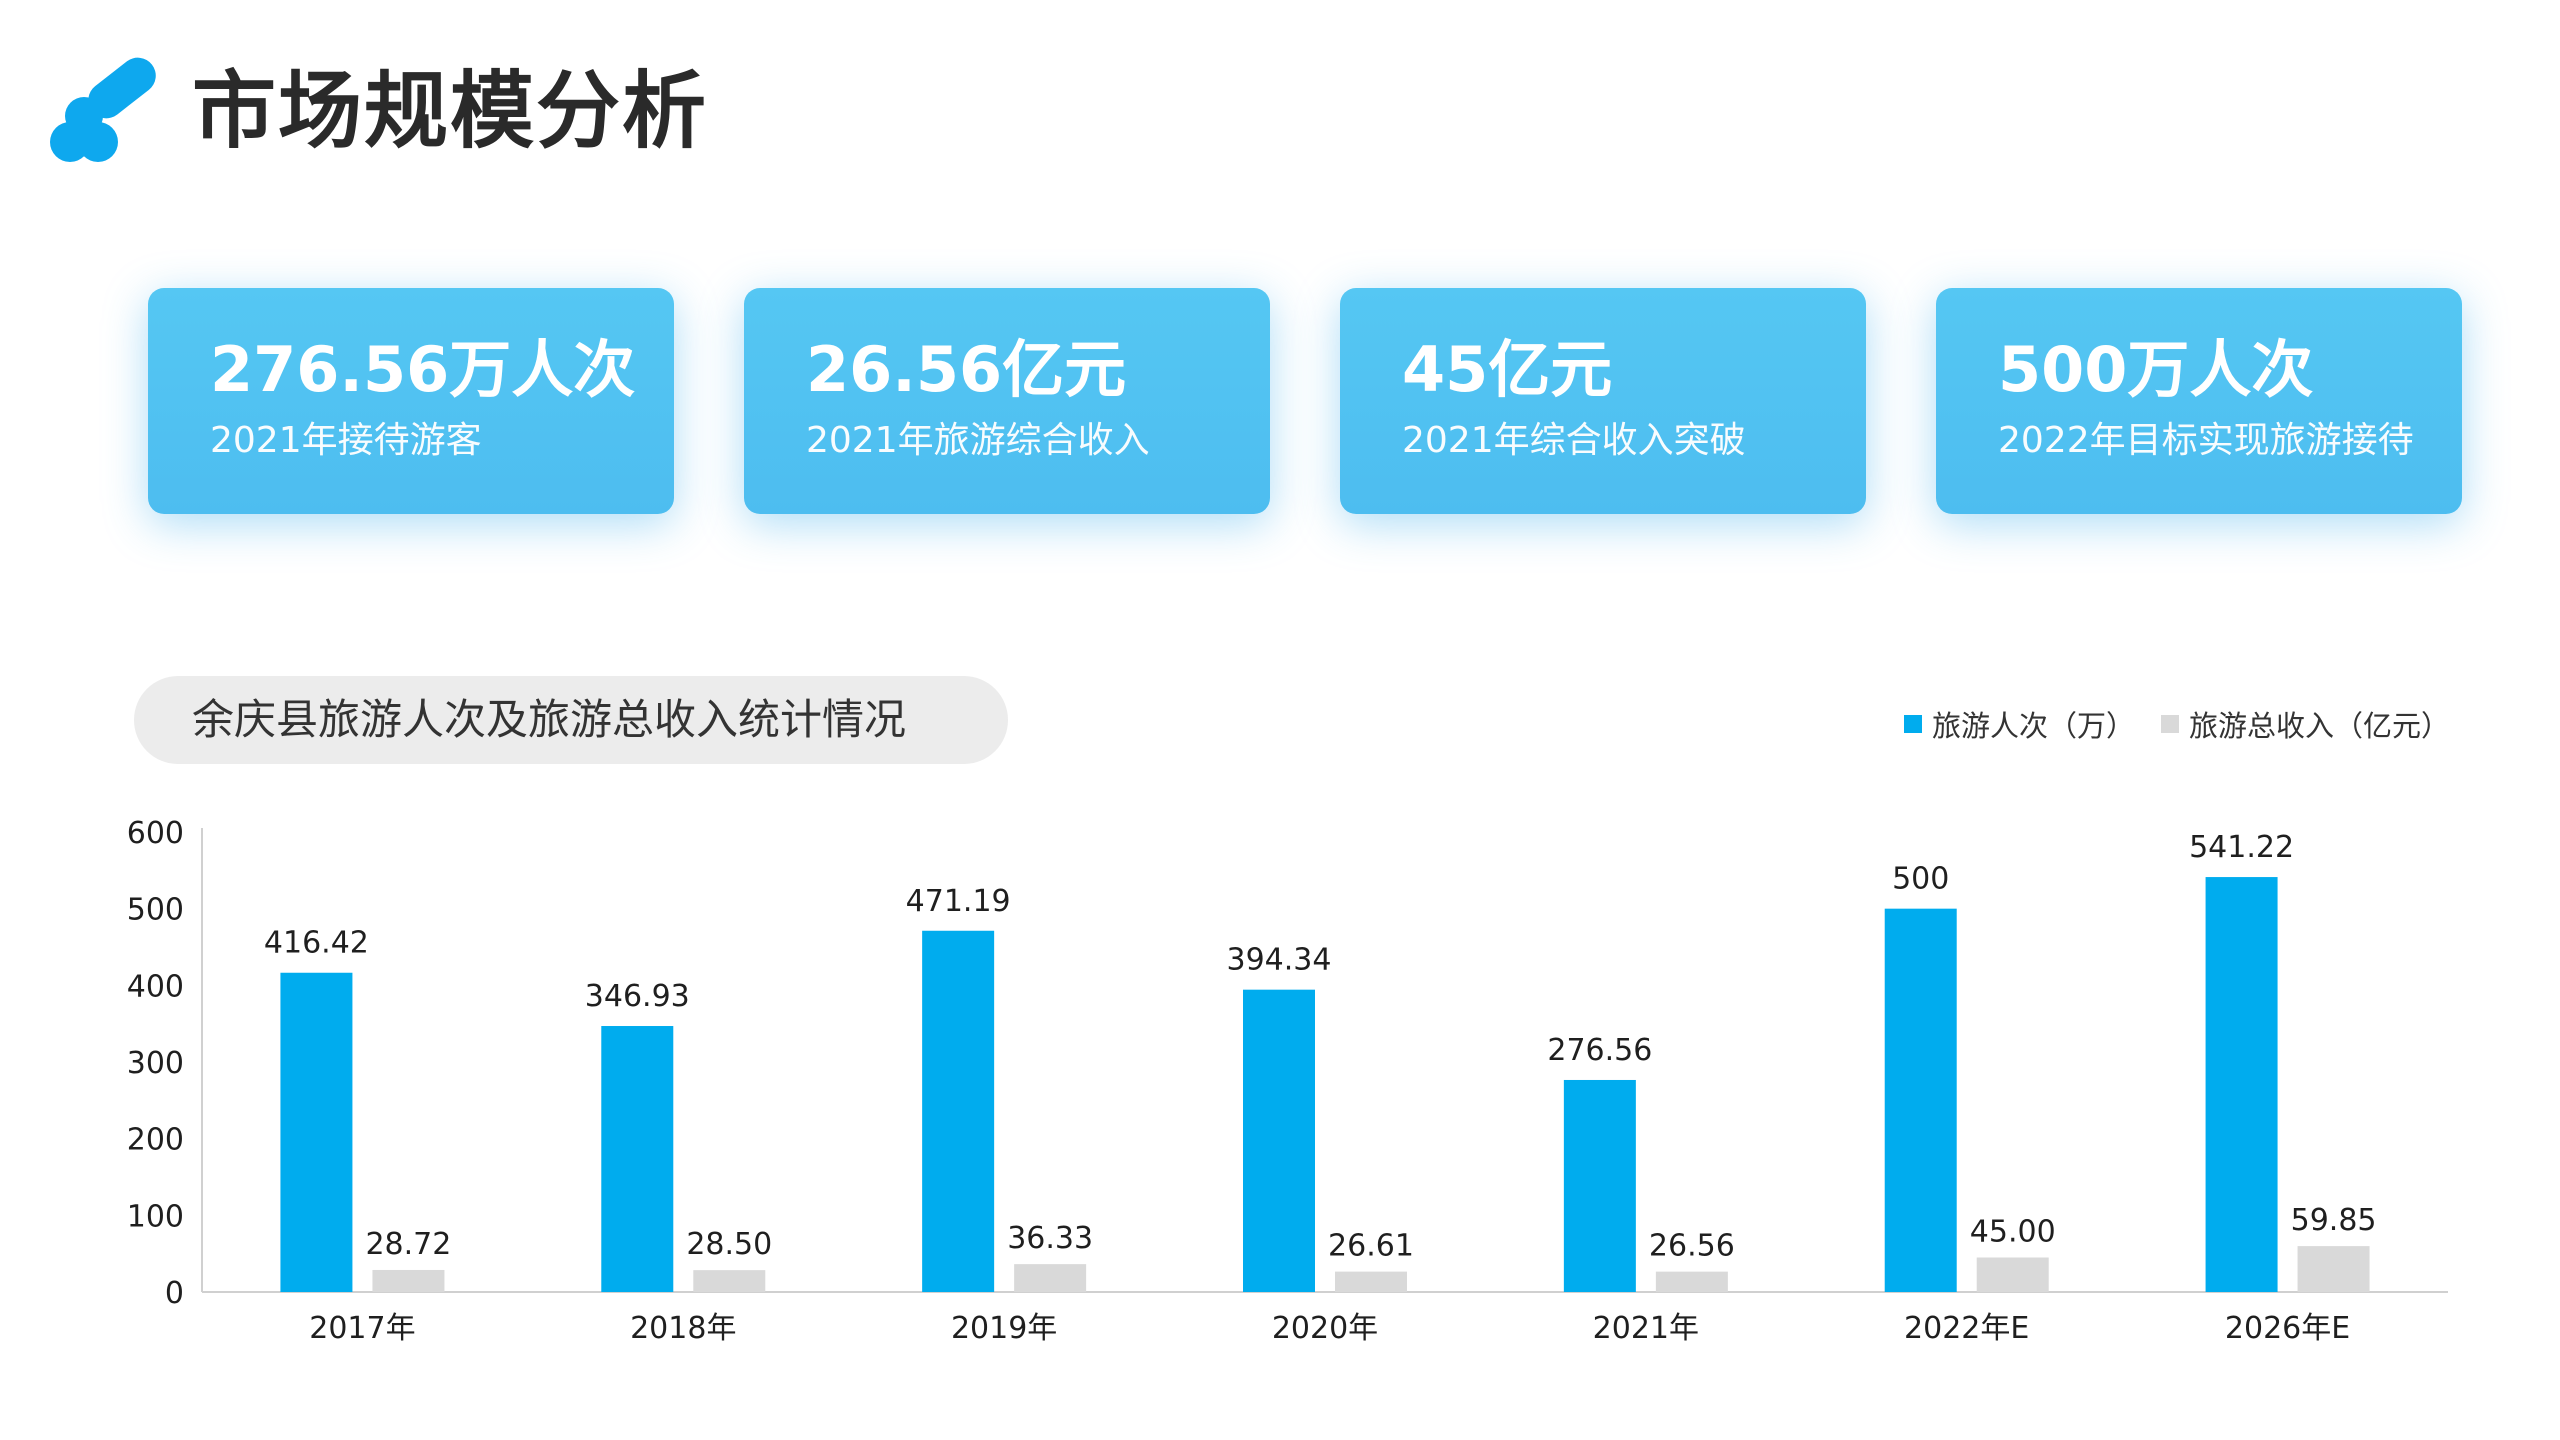  What do you see at coordinates (155, 1063) in the screenshot?
I see `y-tick-label: 300` at bounding box center [155, 1063].